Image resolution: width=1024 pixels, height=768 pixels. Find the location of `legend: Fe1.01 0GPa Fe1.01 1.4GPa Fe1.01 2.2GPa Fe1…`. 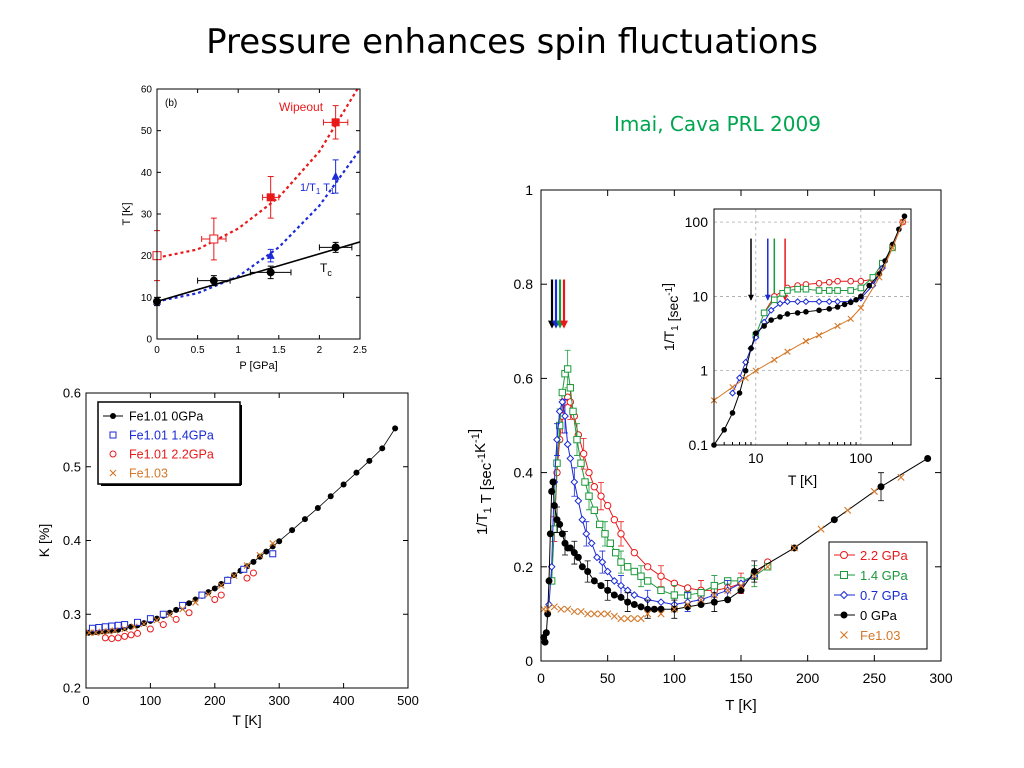

legend: Fe1.01 0GPa Fe1.01 1.4GPa Fe1.01 2.2GPa Fe1… is located at coordinates (169, 443).